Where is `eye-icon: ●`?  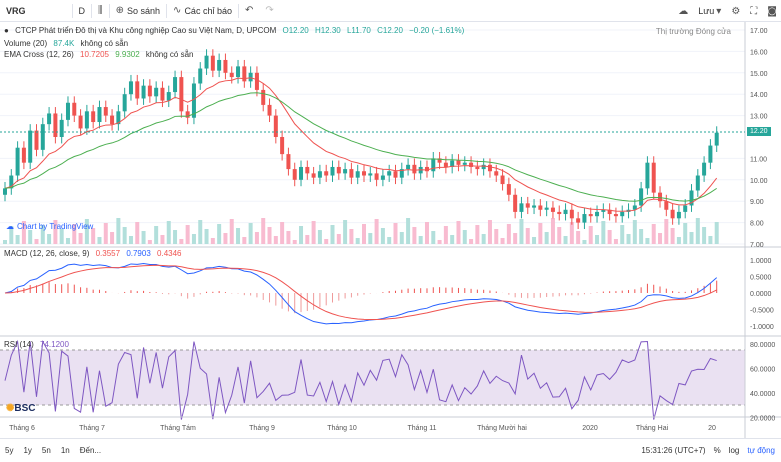
eye-icon: ● is located at coordinates (6, 30).